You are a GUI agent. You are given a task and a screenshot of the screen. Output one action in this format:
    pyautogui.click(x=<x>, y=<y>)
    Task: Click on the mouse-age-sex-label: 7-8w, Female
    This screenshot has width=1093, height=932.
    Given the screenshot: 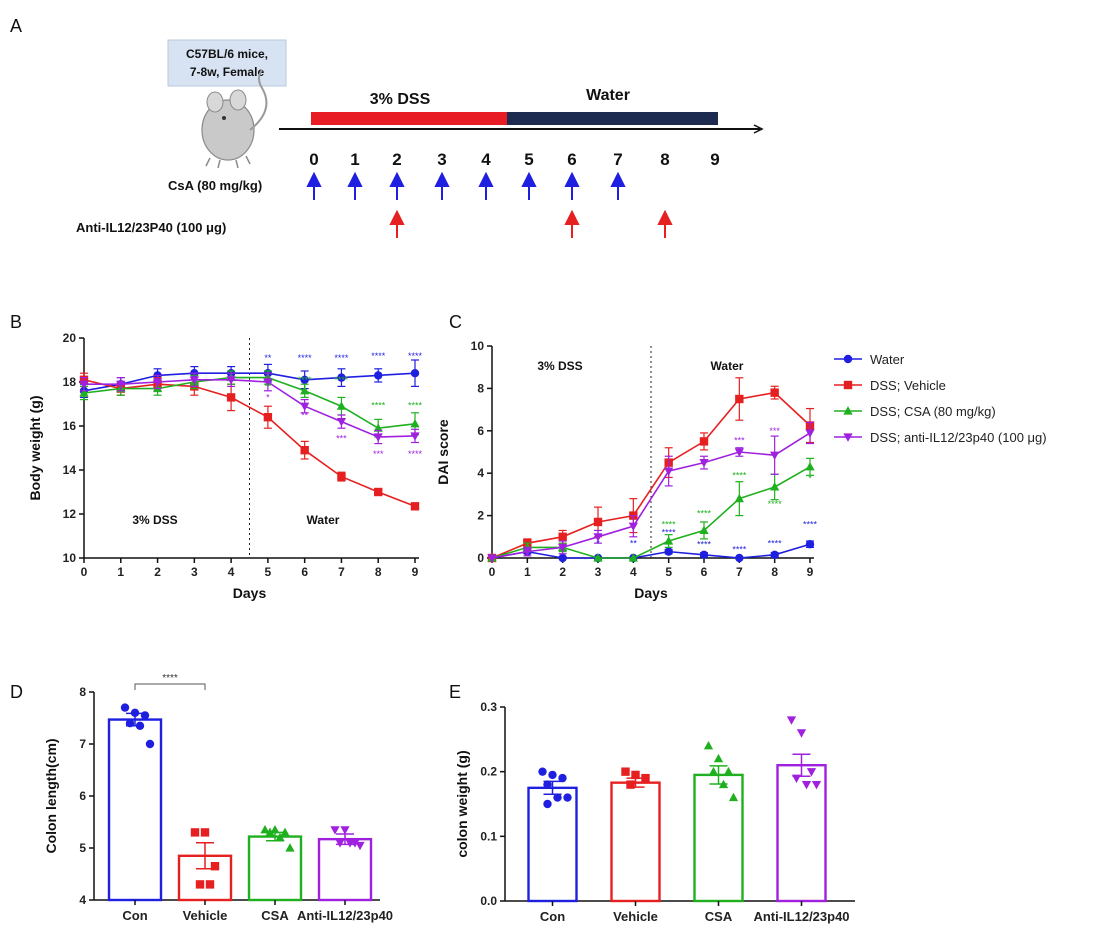 What is the action you would take?
    pyautogui.click(x=227, y=72)
    